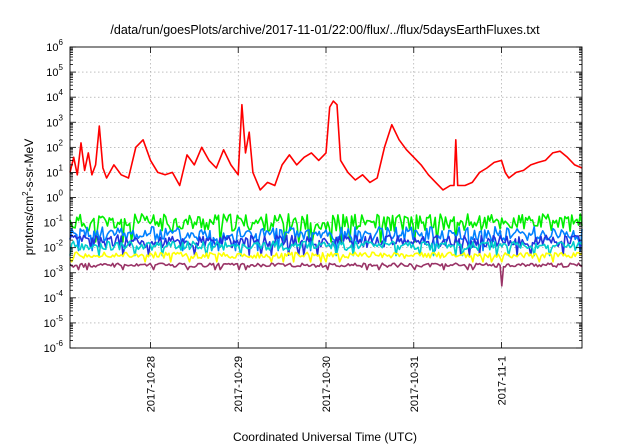 The height and width of the screenshot is (448, 640). What do you see at coordinates (503, 380) in the screenshot?
I see `x-tick-label: 2017-11-1` at bounding box center [503, 380].